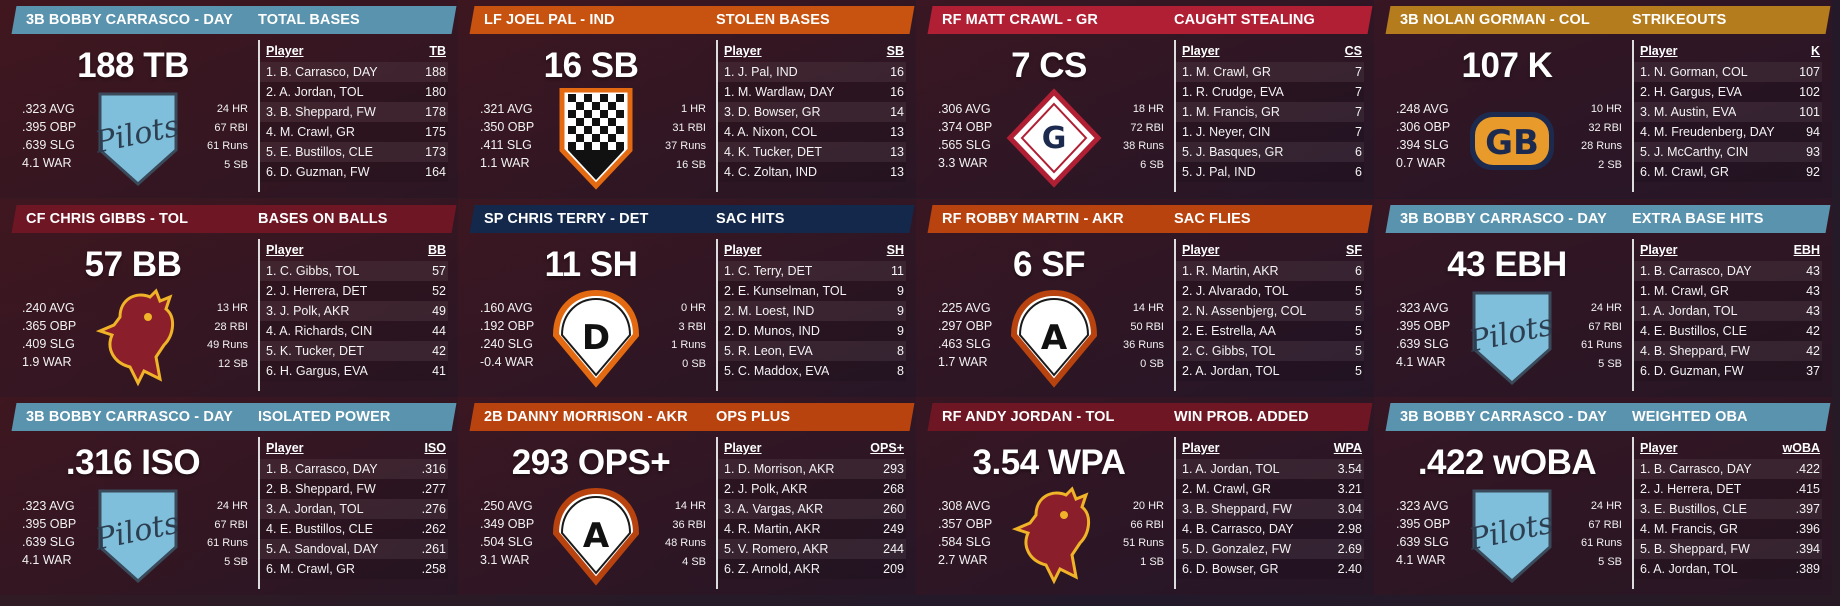 The image size is (1840, 606). Describe the element at coordinates (1358, 152) in the screenshot. I see `row-value: 6` at that location.